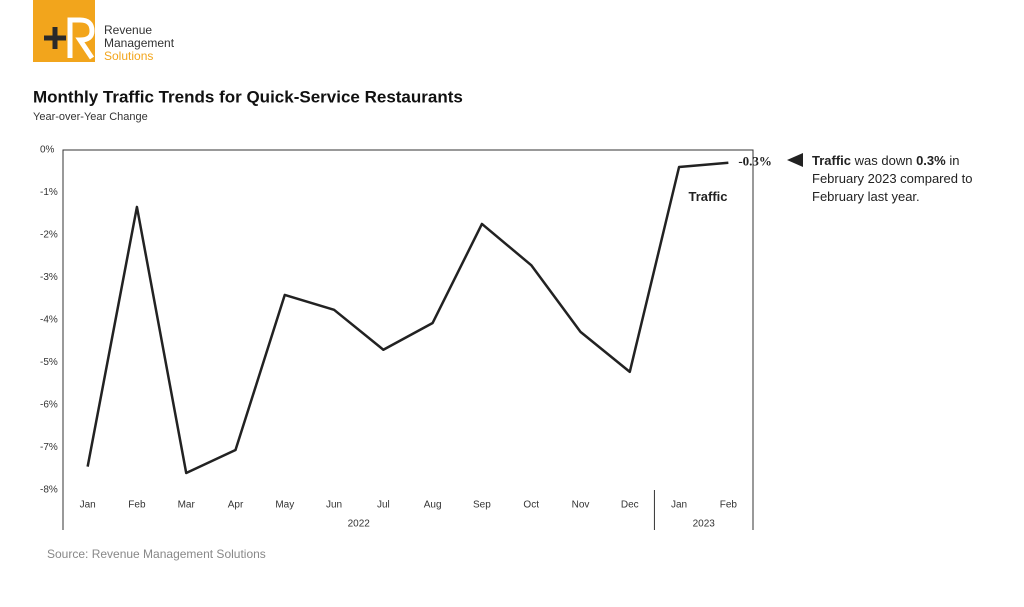  Describe the element at coordinates (433, 505) in the screenshot. I see `x-tick-label: Aug` at that location.